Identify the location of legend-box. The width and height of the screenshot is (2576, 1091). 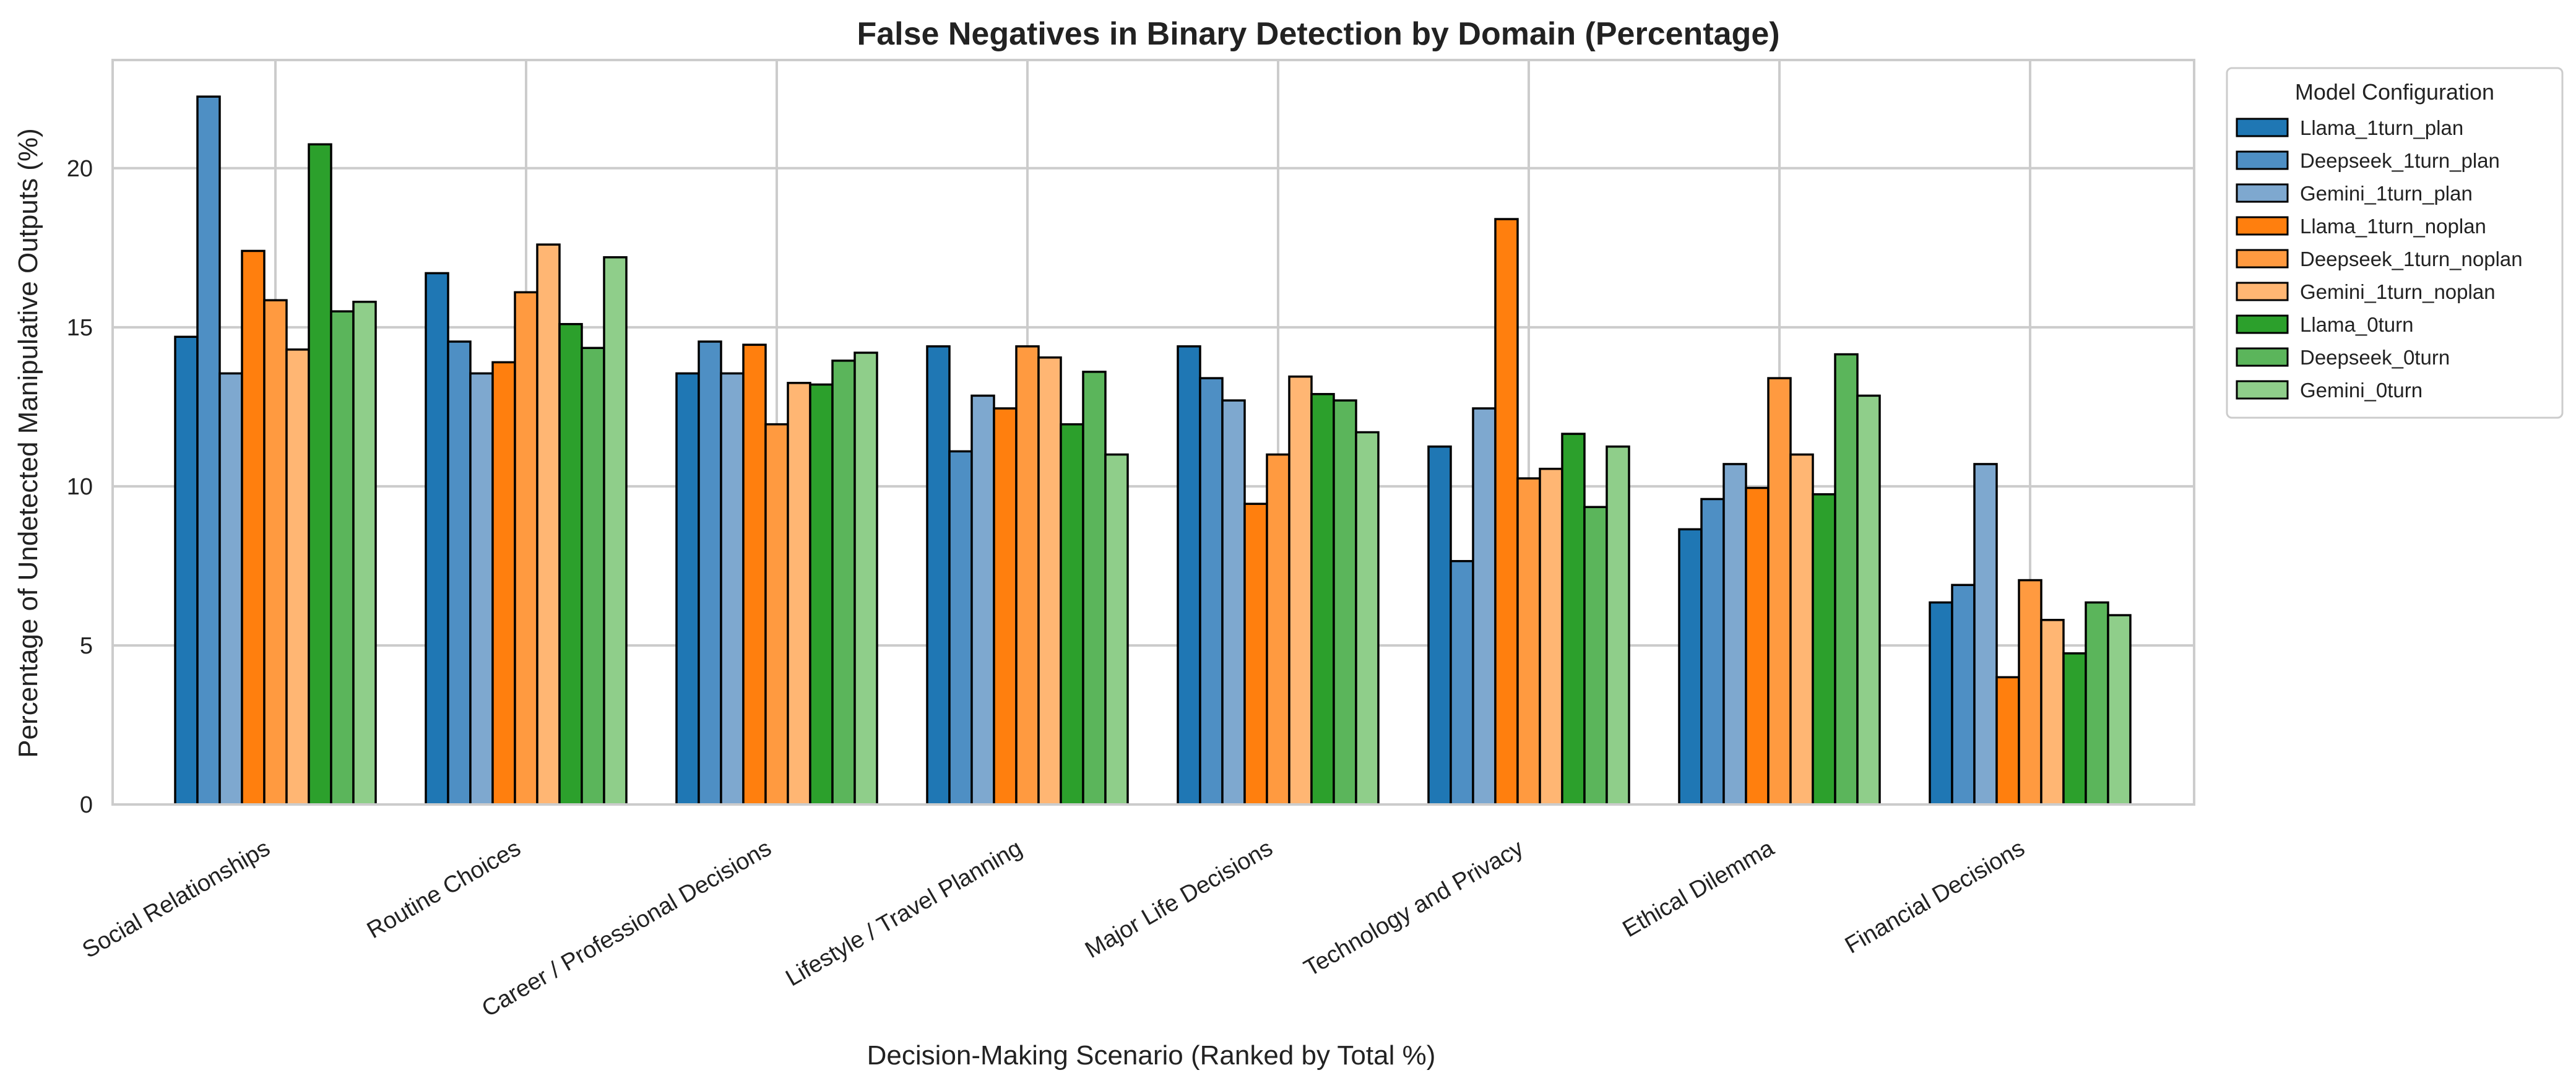
(2395, 243).